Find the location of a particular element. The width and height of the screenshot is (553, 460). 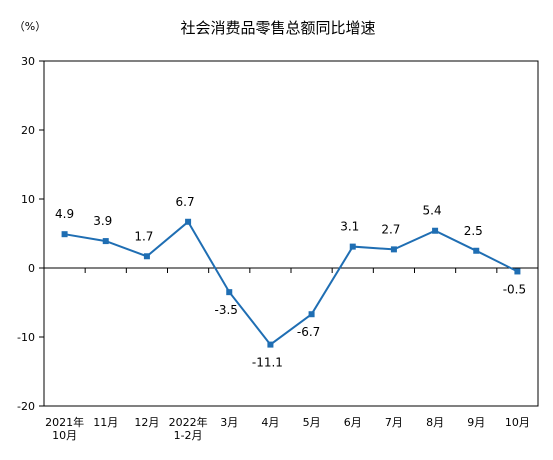

y-tick-label: 10 is located at coordinates (28, 199).